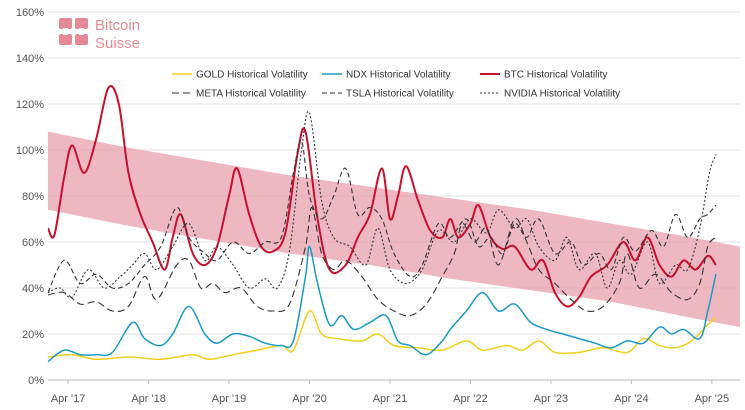 The image size is (745, 410). What do you see at coordinates (30, 13) in the screenshot?
I see `y-tick-label: 160%` at bounding box center [30, 13].